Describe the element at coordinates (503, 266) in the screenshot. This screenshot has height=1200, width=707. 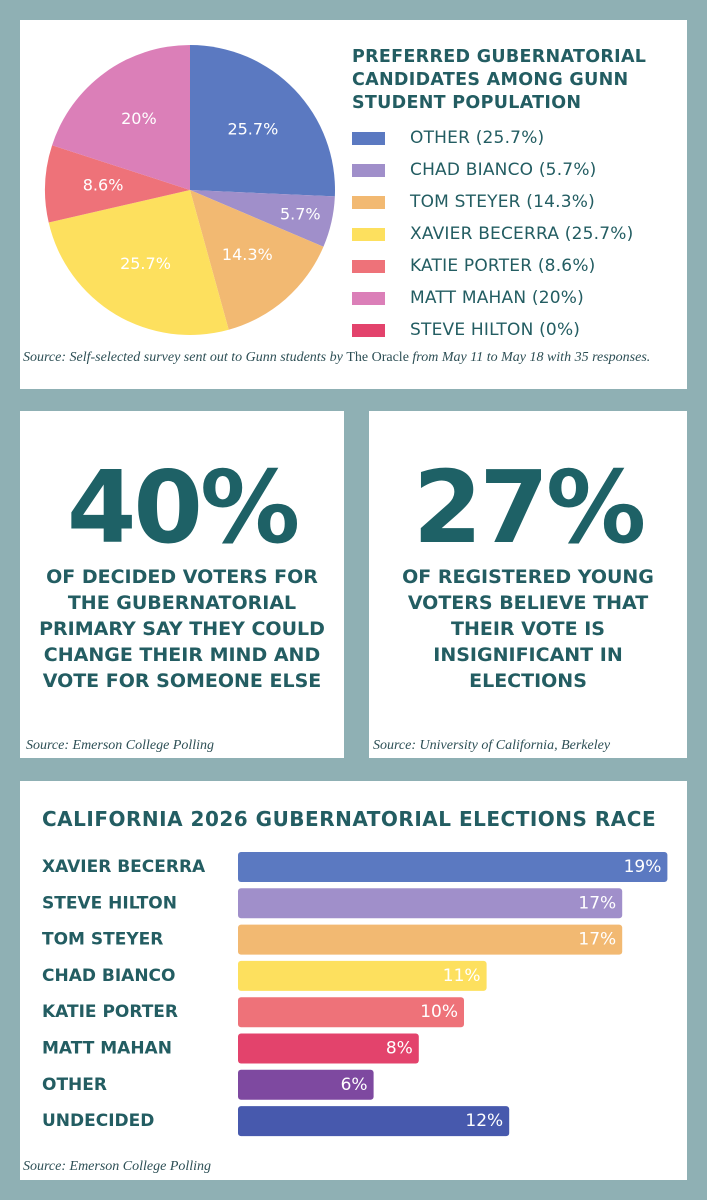
I see `legend-label: KATIE PORTER (8.6%)` at that location.